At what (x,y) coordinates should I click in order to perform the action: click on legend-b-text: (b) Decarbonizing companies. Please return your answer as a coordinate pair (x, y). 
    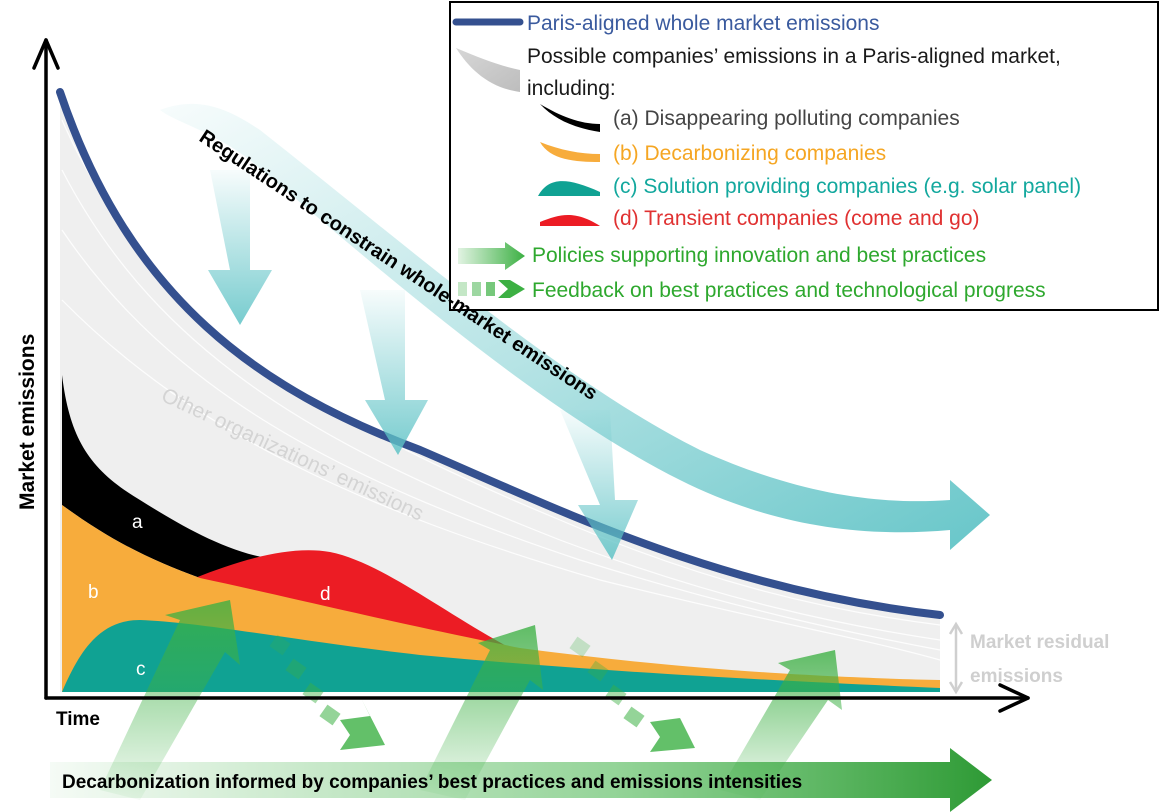
    Looking at the image, I should click on (749, 153).